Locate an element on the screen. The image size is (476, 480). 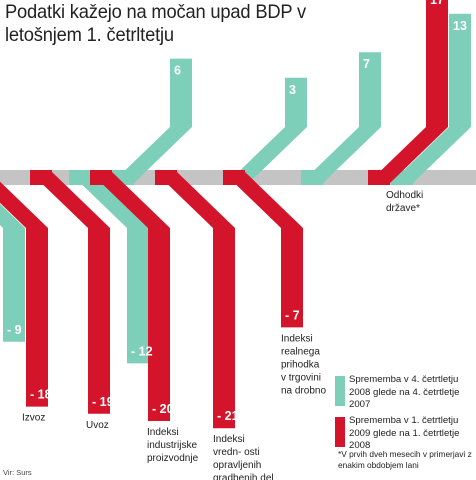
value-label-2009-1: - 19 is located at coordinates (103, 402).